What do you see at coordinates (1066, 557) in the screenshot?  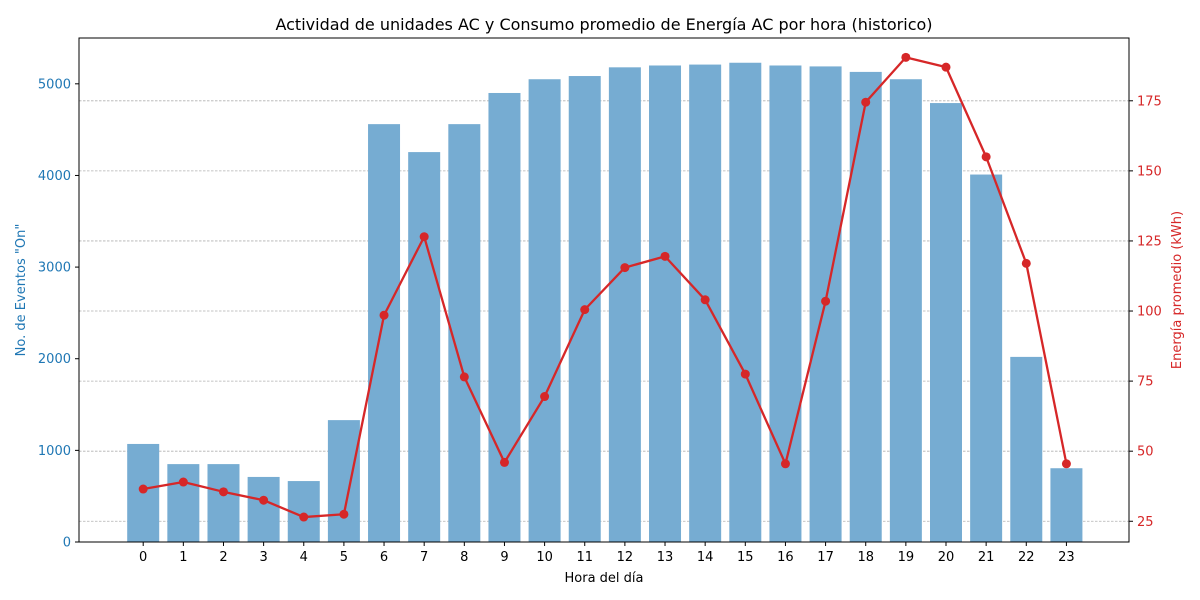 I see `x-tick-label: 23` at bounding box center [1066, 557].